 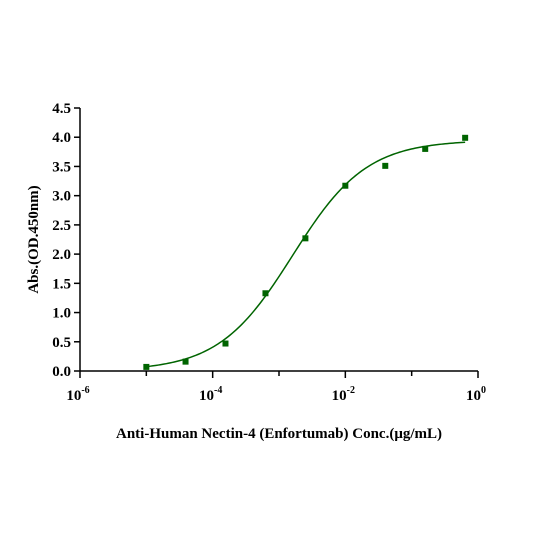 I want to click on y-axis: 0.0 0.5 1.0 1.5 2.0 2.5 3.0 3.5 4.0 4.5, so click(x=66, y=240).